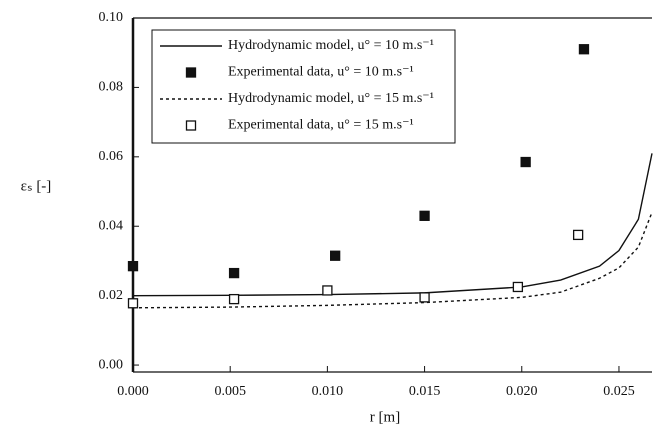  I want to click on y-tick-label: 0.04, so click(111, 225).